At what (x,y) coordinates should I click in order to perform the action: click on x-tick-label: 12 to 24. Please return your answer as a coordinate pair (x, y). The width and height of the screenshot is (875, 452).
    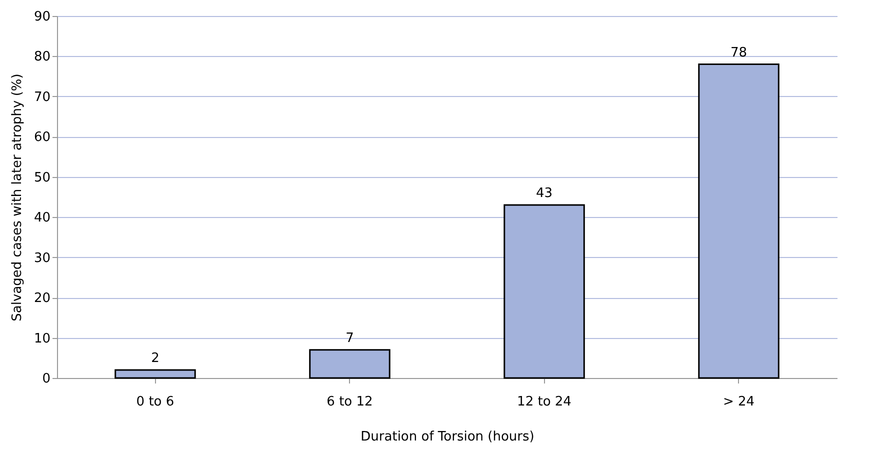
    Looking at the image, I should click on (544, 402).